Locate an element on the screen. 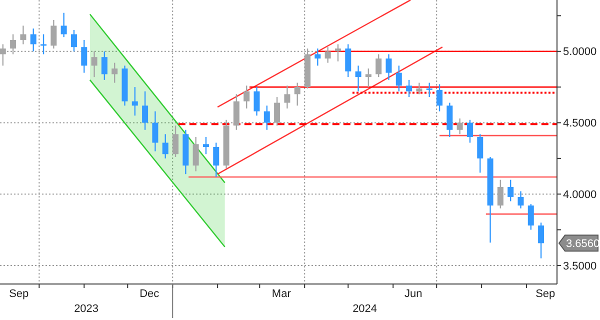 The width and height of the screenshot is (600, 320). text: 2023 is located at coordinates (86, 309).